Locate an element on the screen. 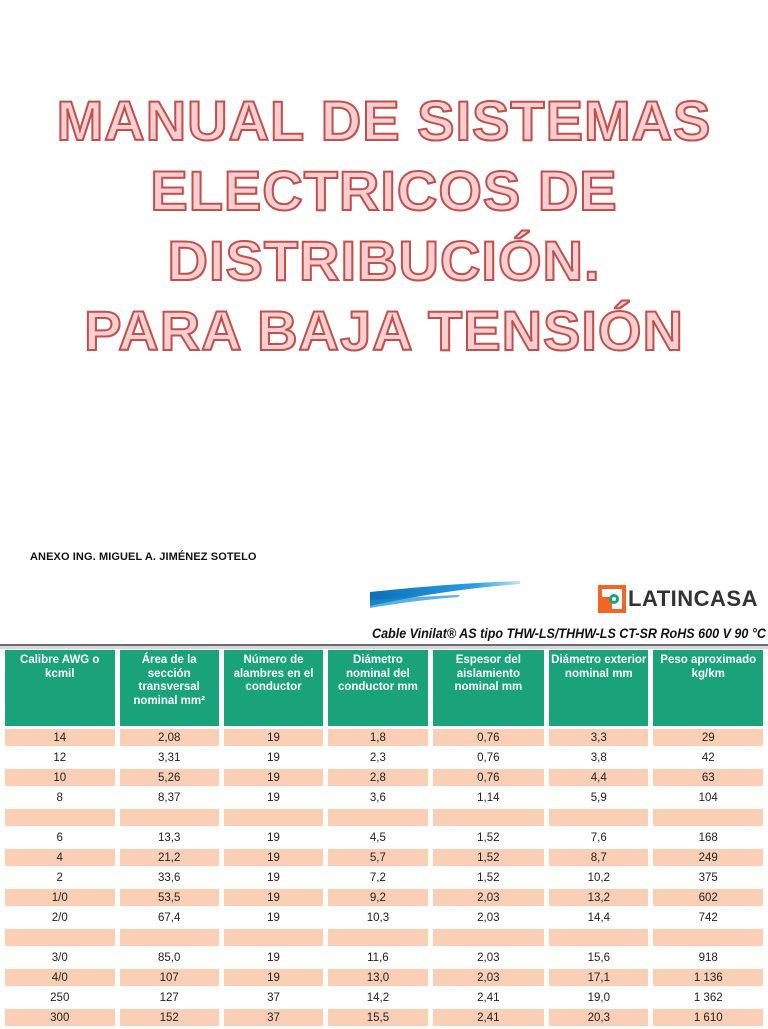  table-row: 2/0 67,4 19 10,3 2,03 14,4 742 is located at coordinates (384, 917).